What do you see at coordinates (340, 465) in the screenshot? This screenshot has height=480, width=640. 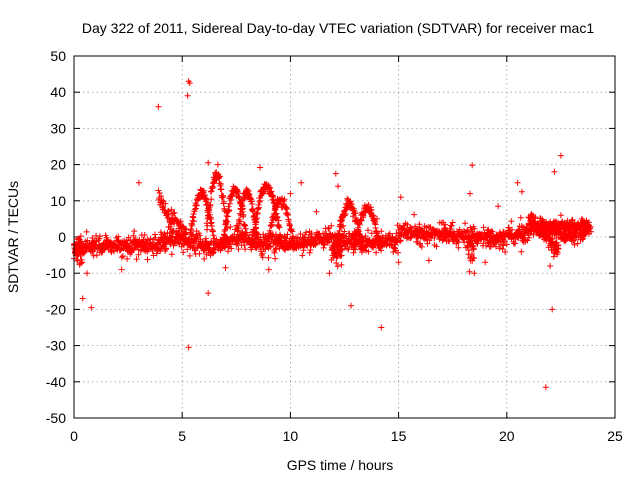 I see `x-axis-label: GPS time / hours` at bounding box center [340, 465].